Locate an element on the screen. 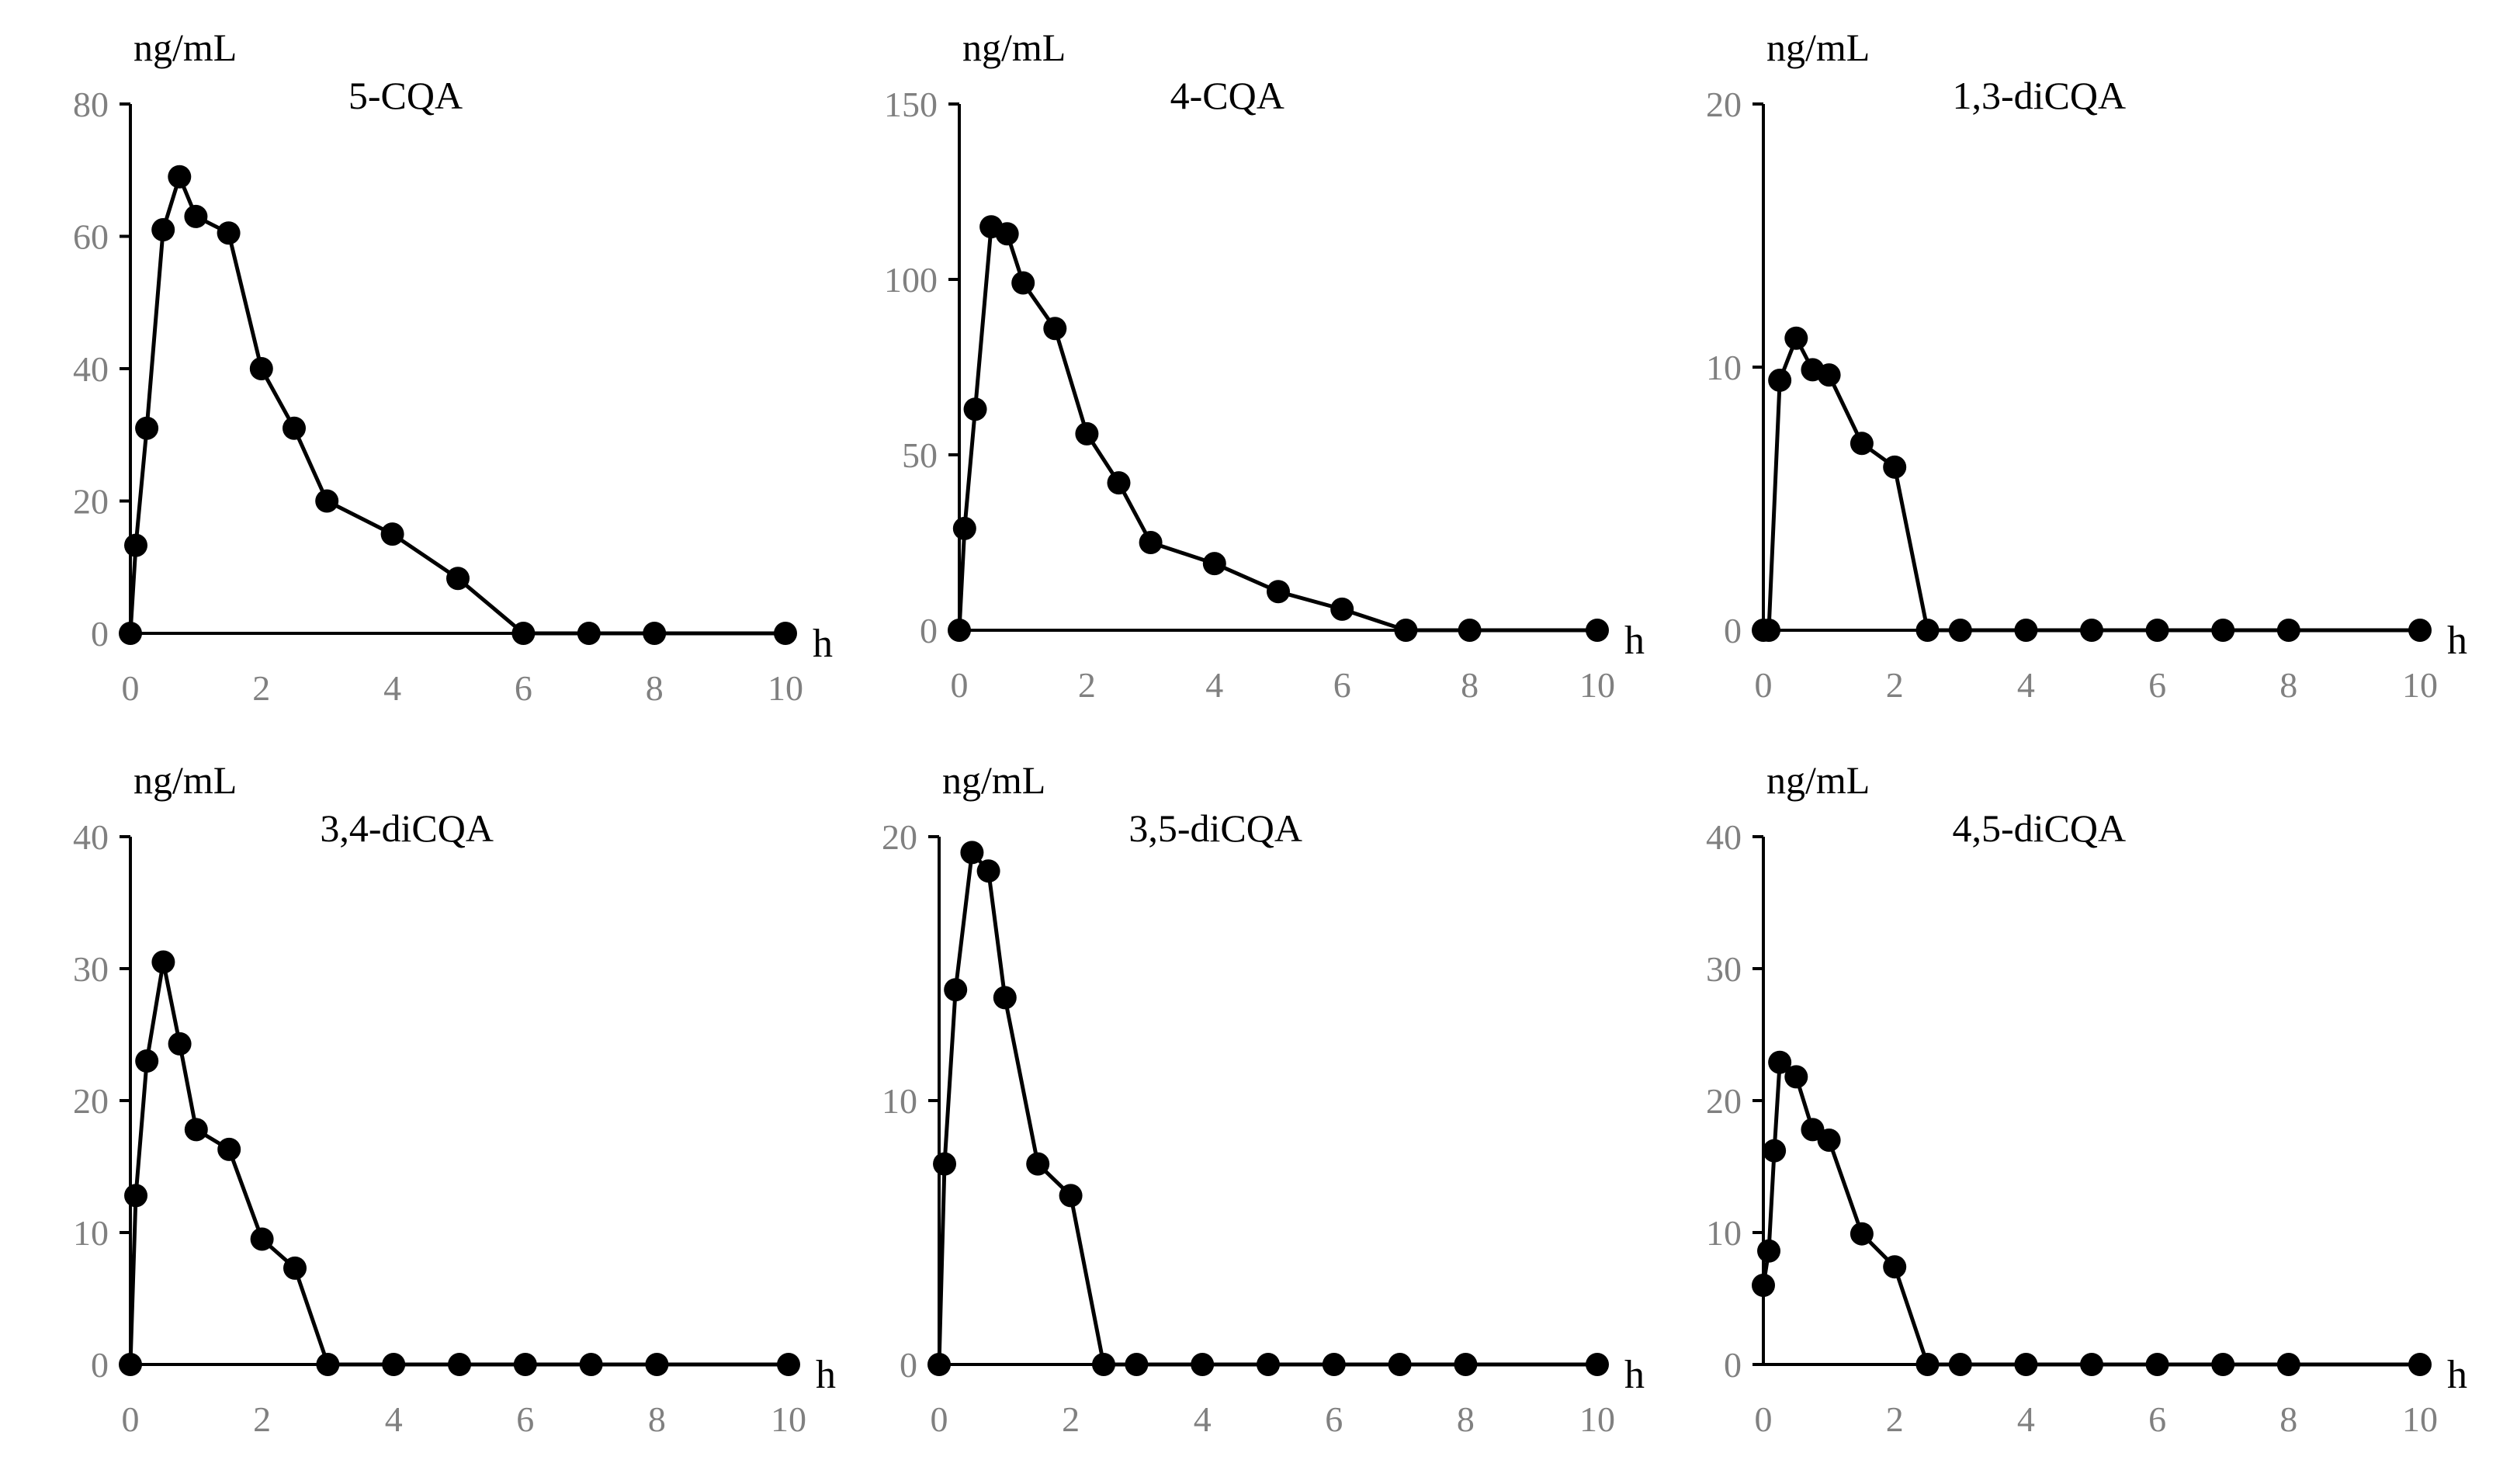  y-tick-label: 80 is located at coordinates (91, 105).